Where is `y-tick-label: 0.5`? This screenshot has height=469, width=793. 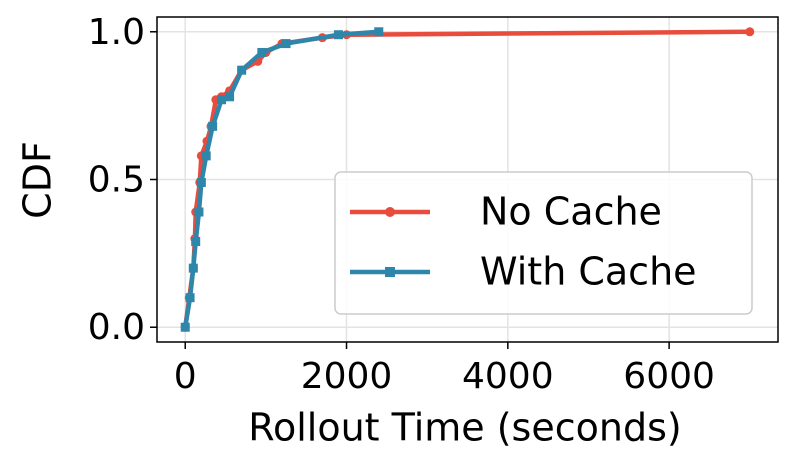
y-tick-label: 0.5 is located at coordinates (116, 180).